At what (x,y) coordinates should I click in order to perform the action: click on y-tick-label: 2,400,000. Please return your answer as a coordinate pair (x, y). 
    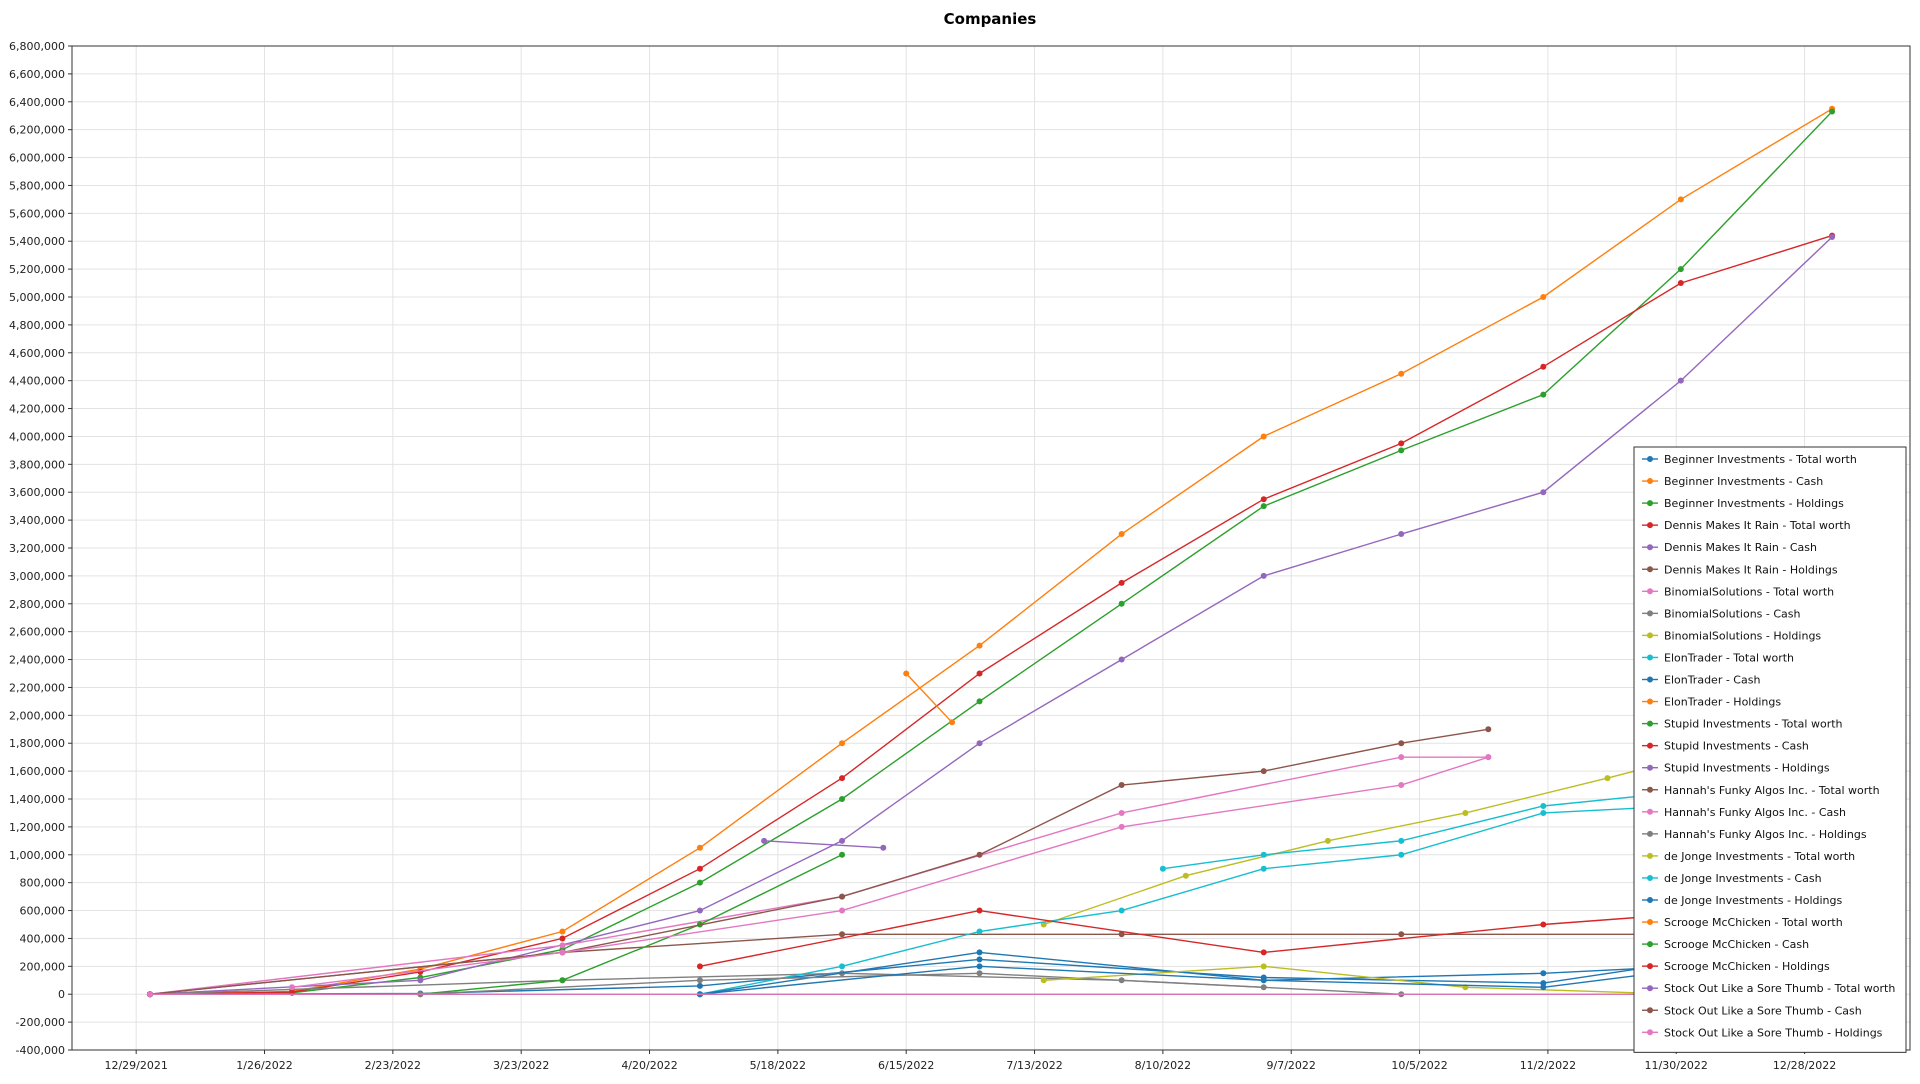
    Looking at the image, I should click on (37, 660).